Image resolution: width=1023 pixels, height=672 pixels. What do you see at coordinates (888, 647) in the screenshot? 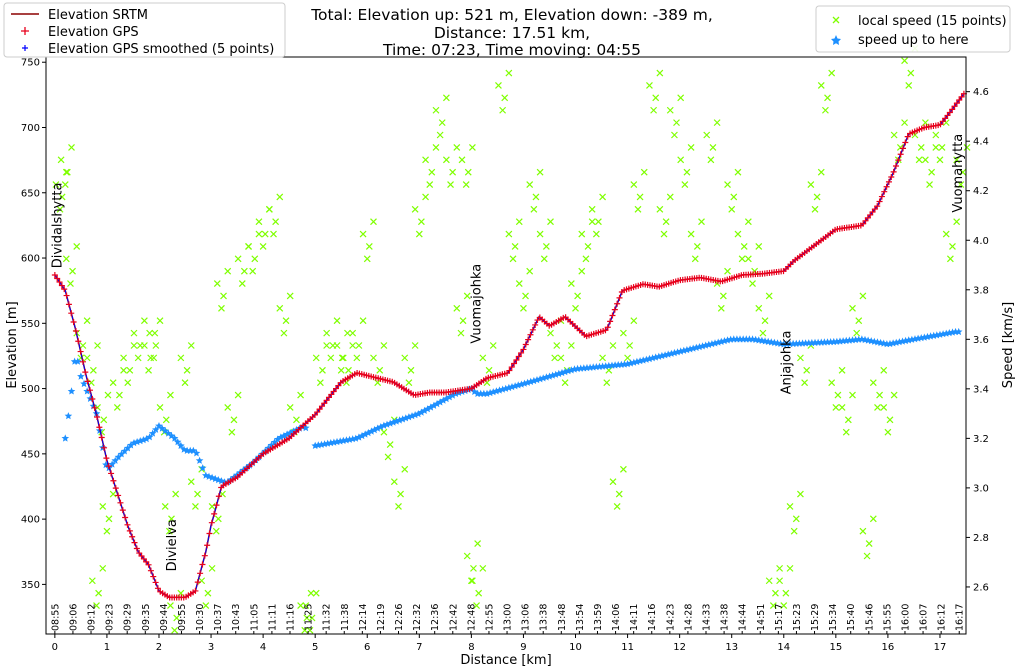
I see `x-tick-label: 16` at bounding box center [888, 647].